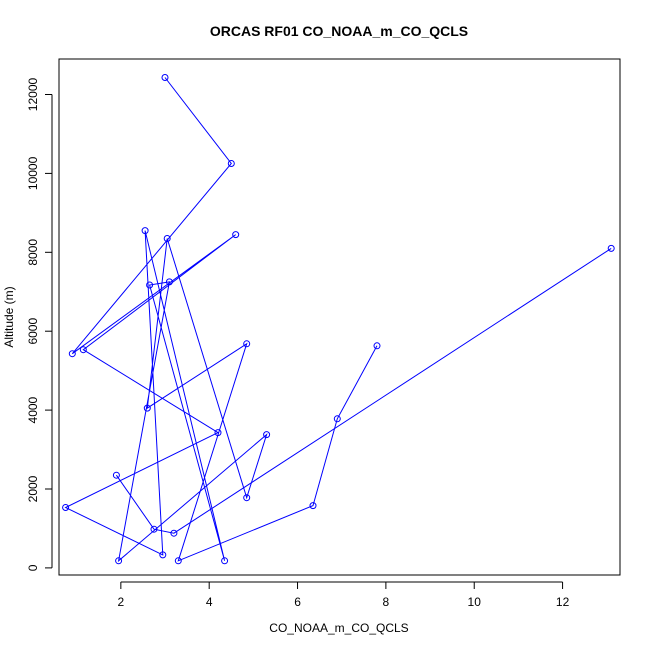 Image resolution: width=650 pixels, height=650 pixels. Describe the element at coordinates (339, 31) in the screenshot. I see `chart-title: ORCAS RF01 CO_NOAA_m_CO_QCLS` at that location.